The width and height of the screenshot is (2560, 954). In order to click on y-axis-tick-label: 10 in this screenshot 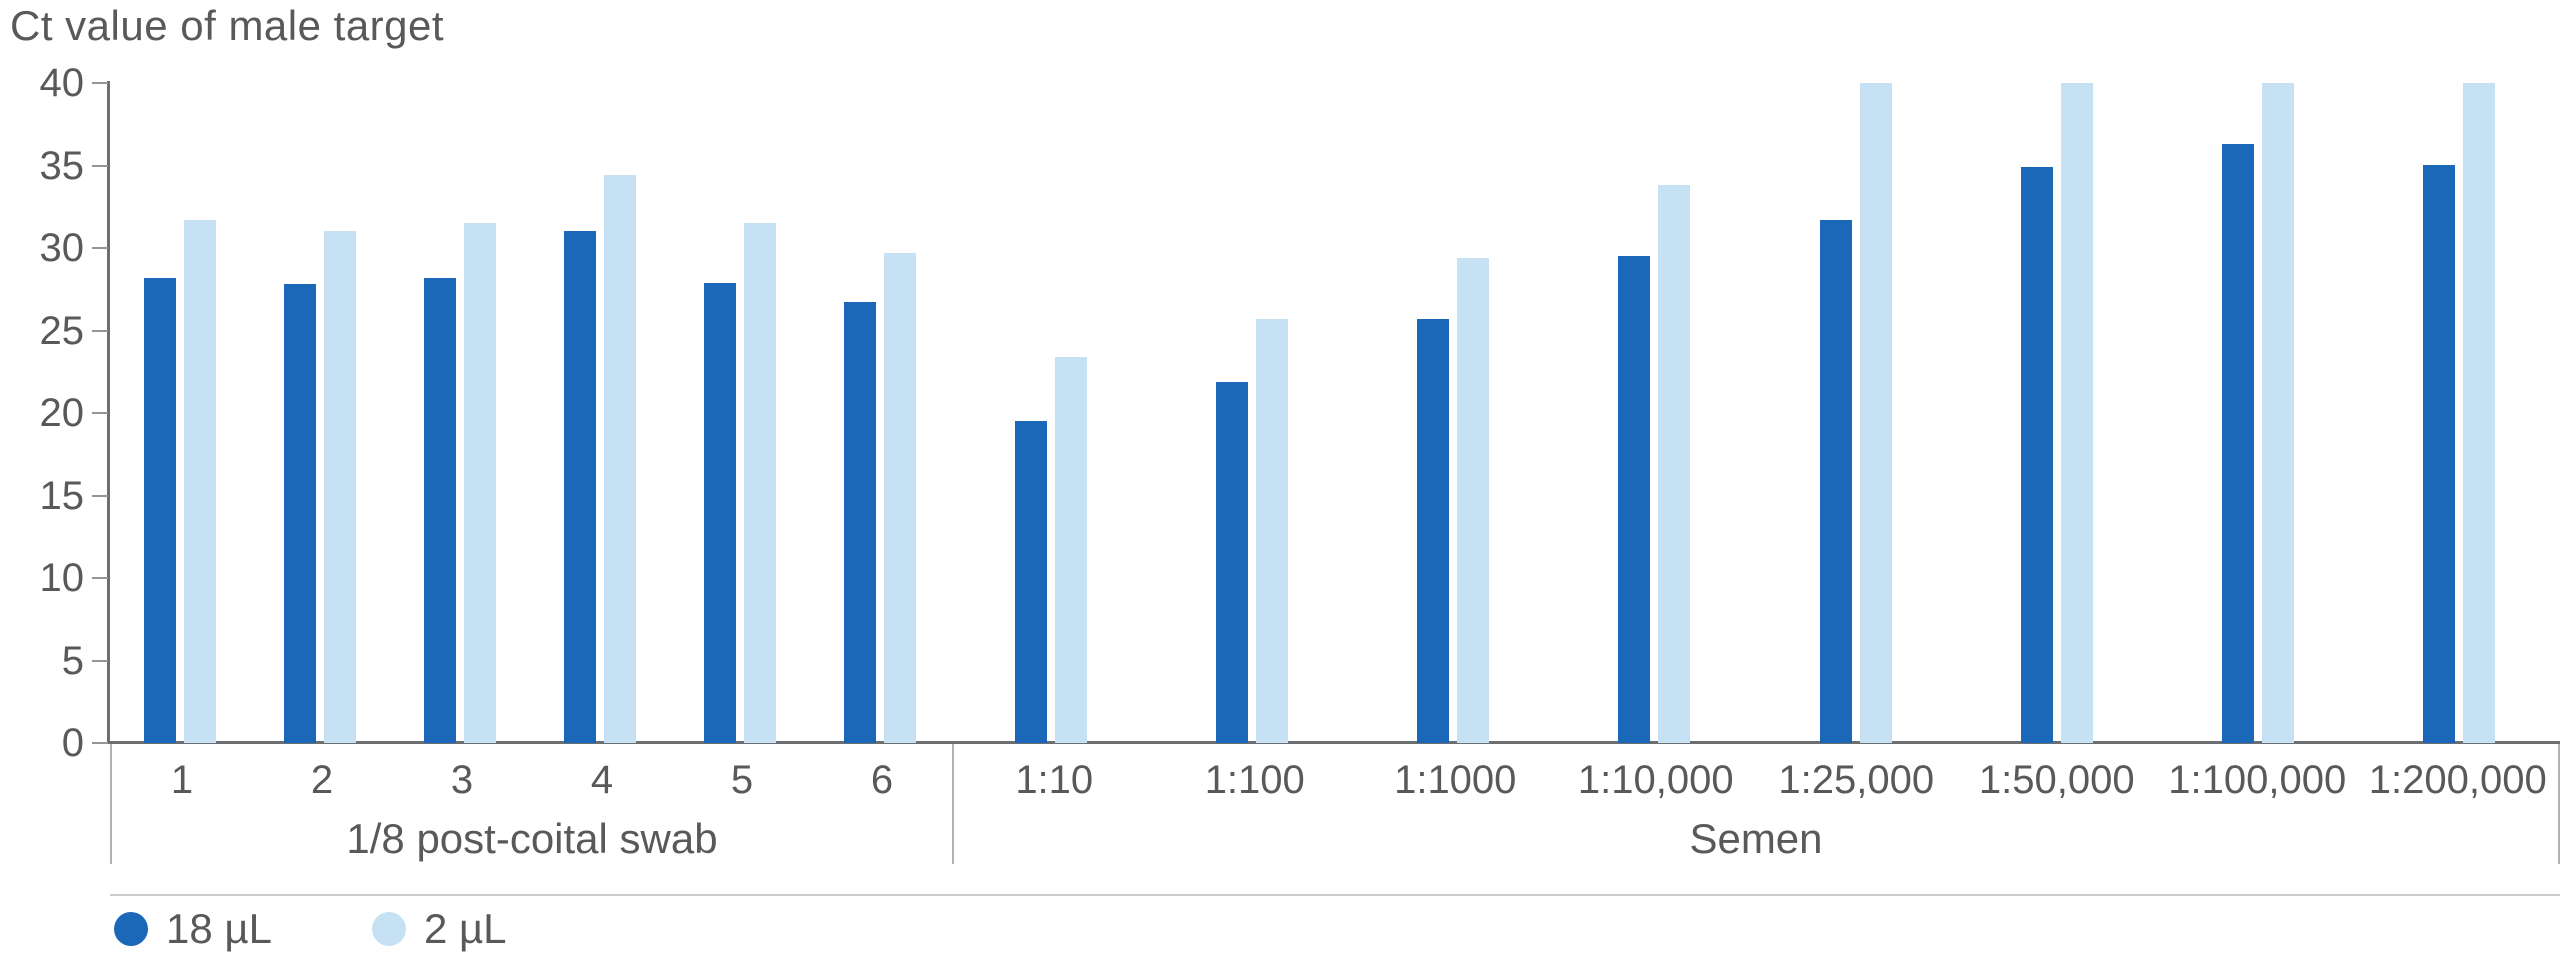, I will do `click(62, 578)`.